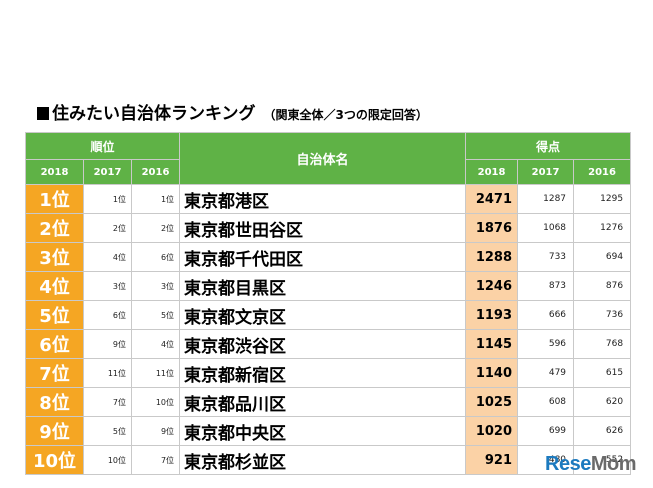  Describe the element at coordinates (492, 402) in the screenshot. I see `score-2018-cell: 1025` at that location.